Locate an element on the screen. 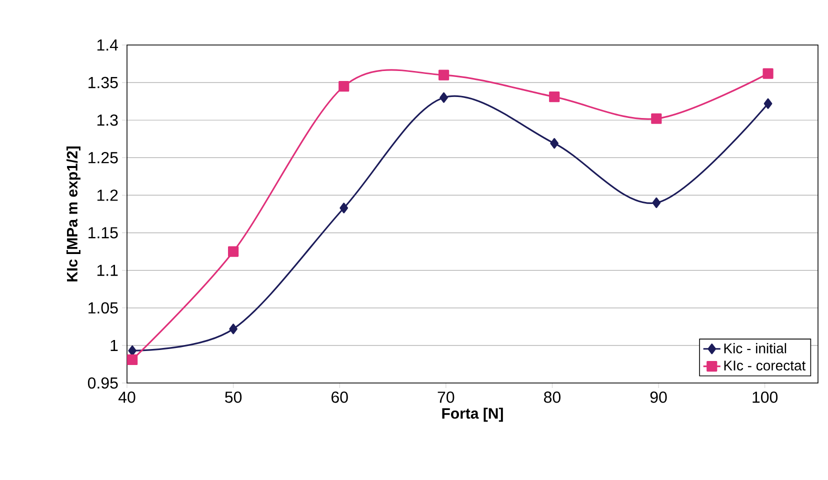 The image size is (828, 480). x-tick-label: 80 is located at coordinates (552, 397).